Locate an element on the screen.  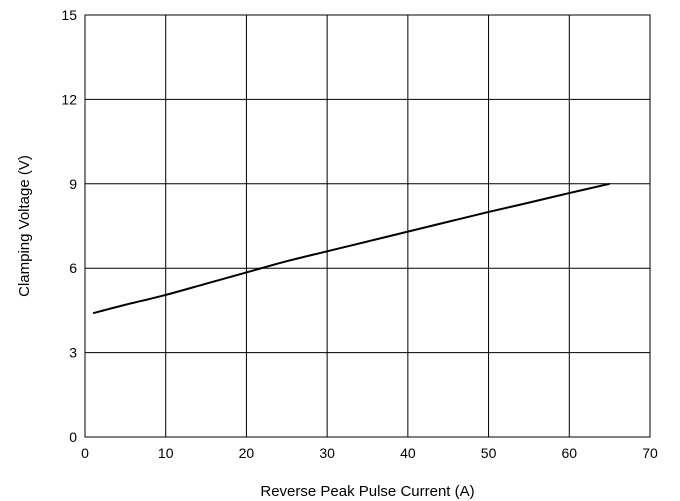
y-tick-label-2: 6 is located at coordinates (73, 268).